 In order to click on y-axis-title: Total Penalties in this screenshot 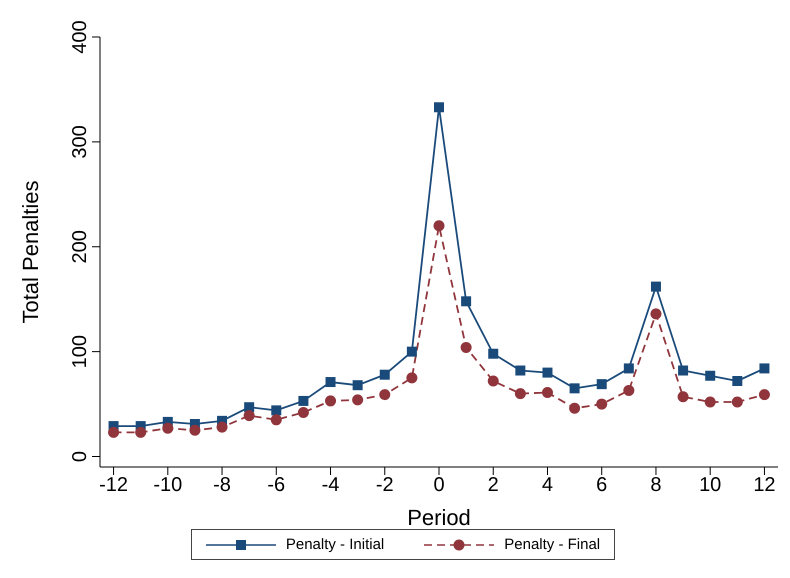, I will do `click(30, 252)`.